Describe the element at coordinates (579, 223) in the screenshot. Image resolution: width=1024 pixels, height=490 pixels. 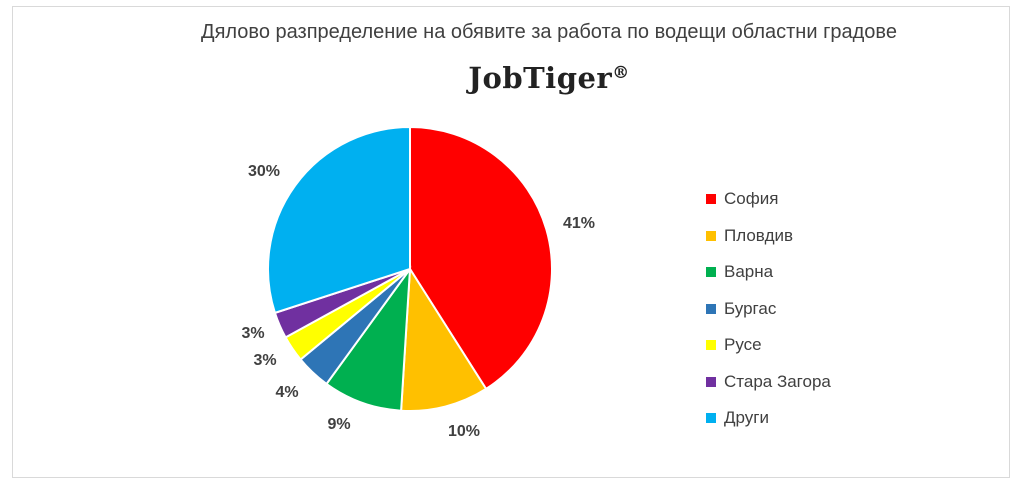
I see `data-label-1: 41%` at that location.